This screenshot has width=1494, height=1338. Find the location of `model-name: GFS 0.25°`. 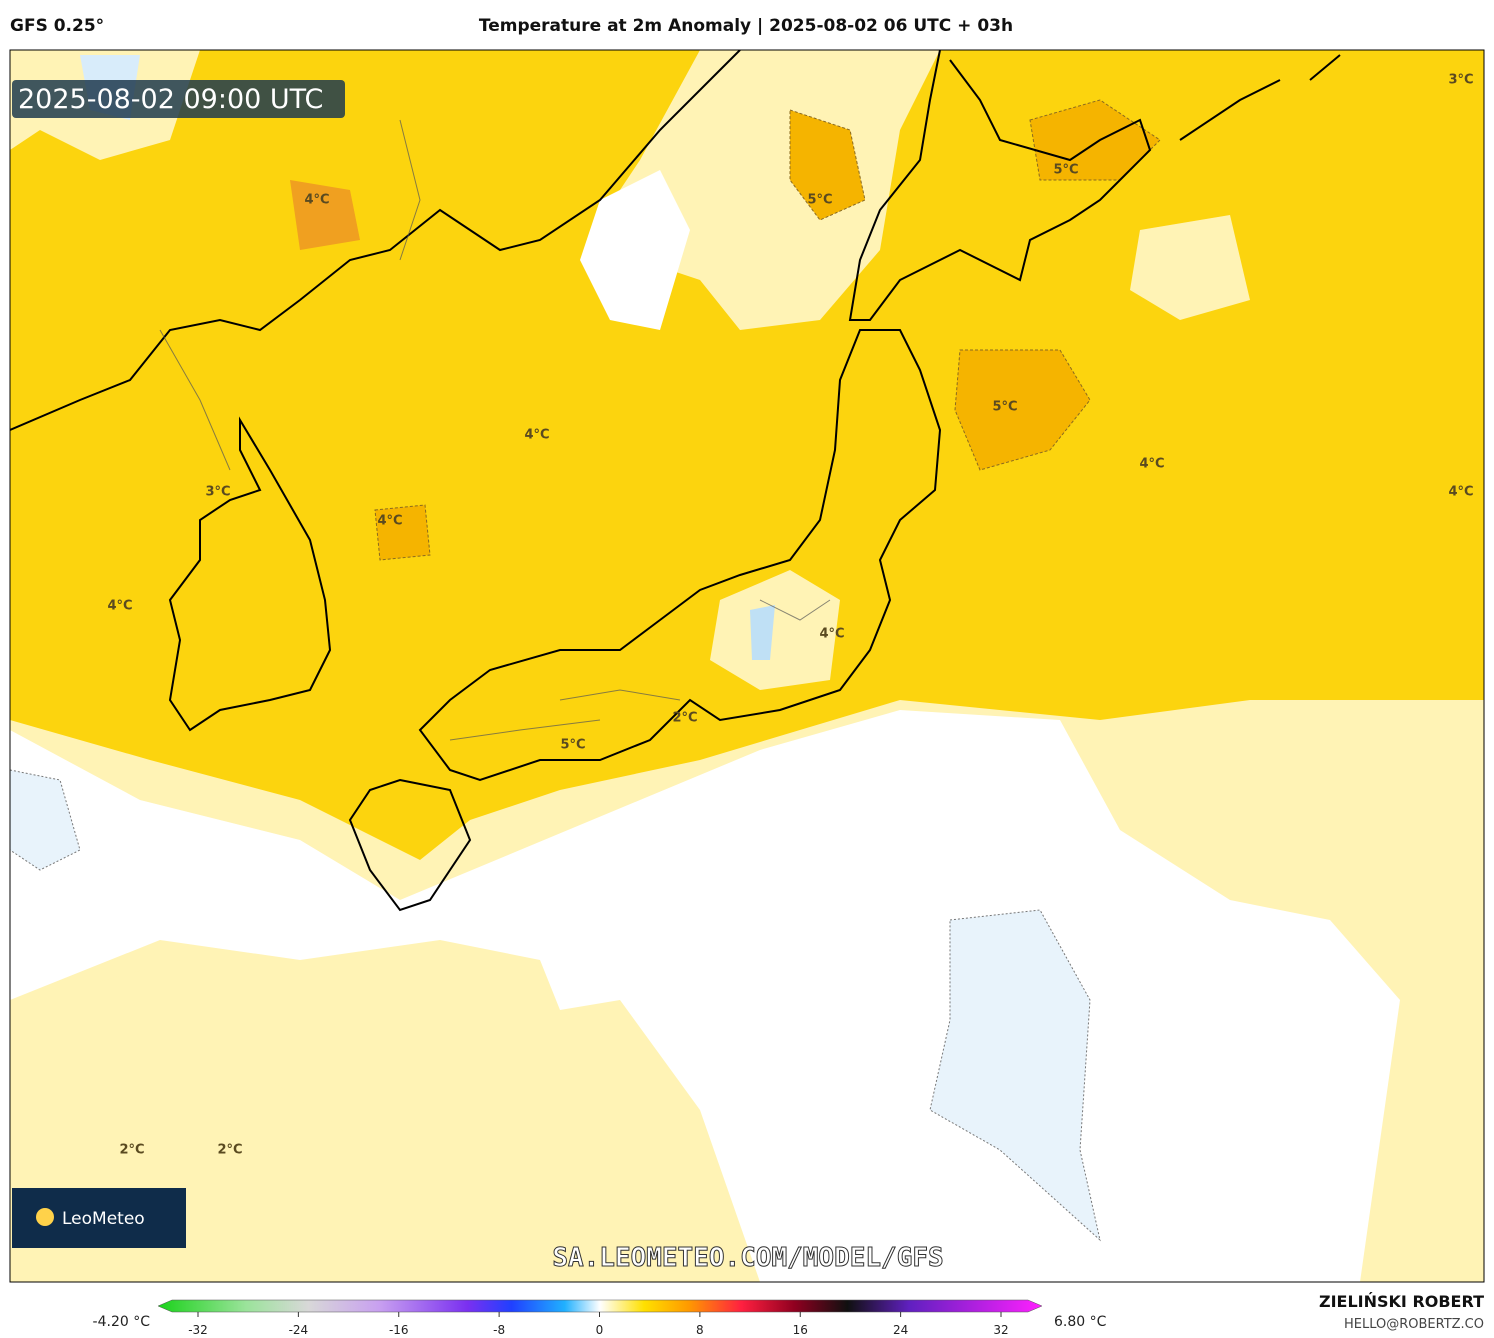

model-name: GFS 0.25° is located at coordinates (57, 26).